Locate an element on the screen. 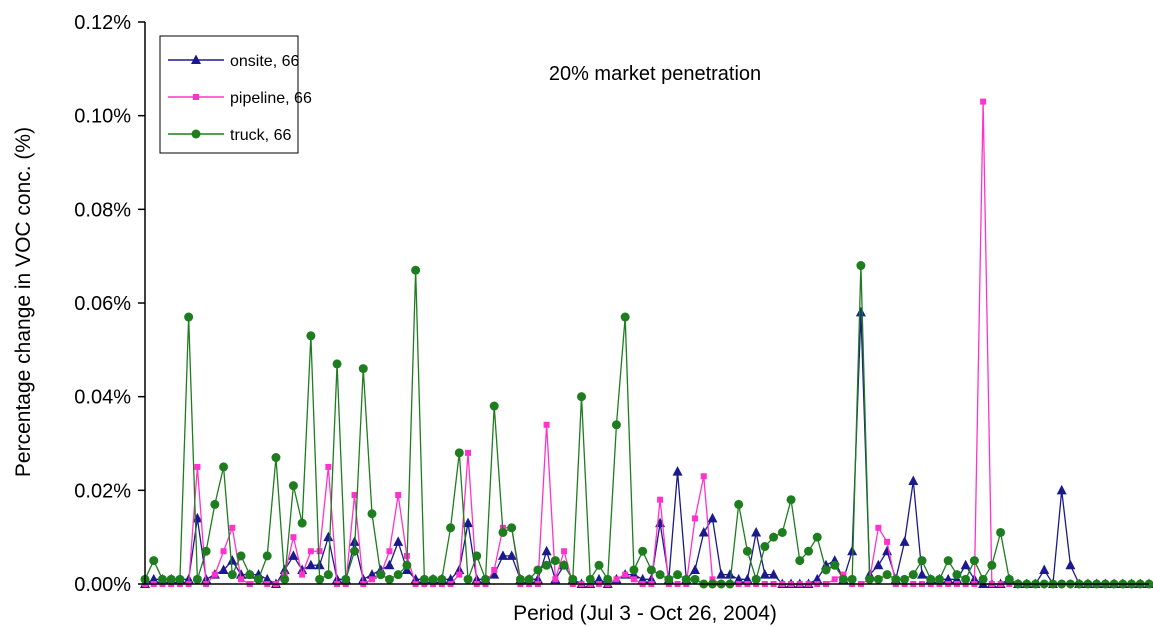  legend-marker is located at coordinates (196, 97).